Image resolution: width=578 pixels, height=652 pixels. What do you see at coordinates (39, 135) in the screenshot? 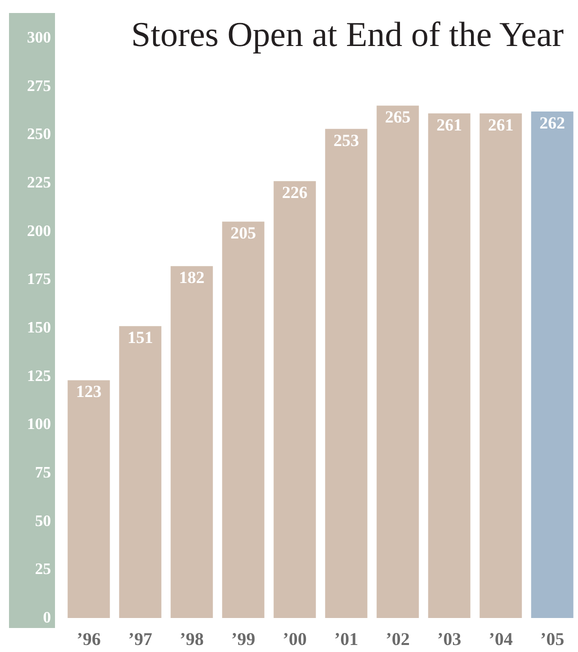
I see `y-tick-label: 250` at bounding box center [39, 135].